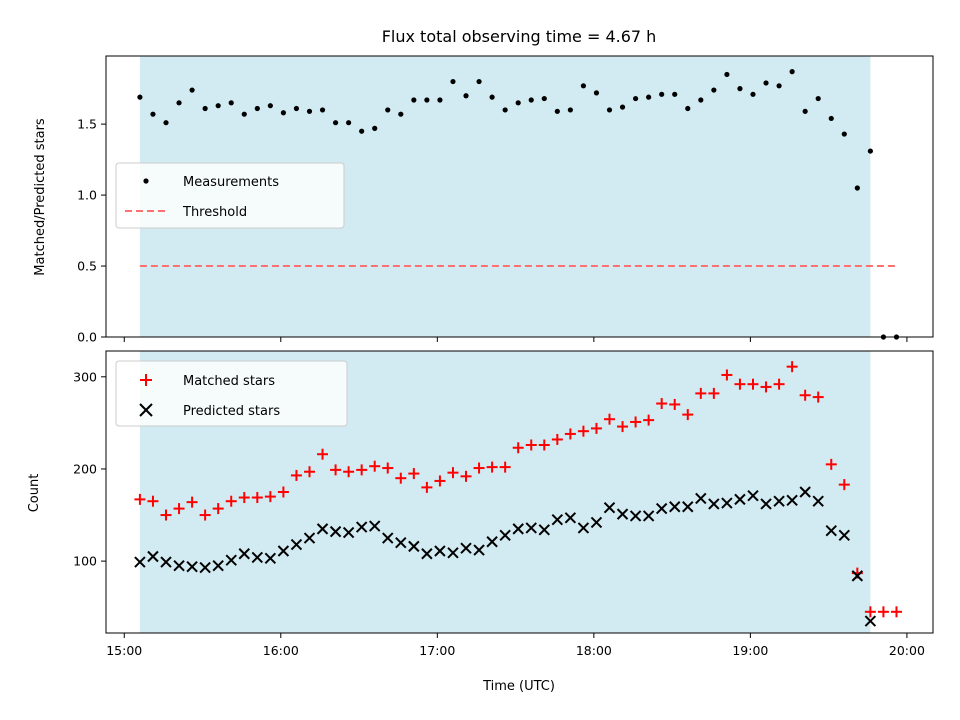 The image size is (960, 720). What do you see at coordinates (124, 650) in the screenshot?
I see `x-tick-label: 15:00` at bounding box center [124, 650].